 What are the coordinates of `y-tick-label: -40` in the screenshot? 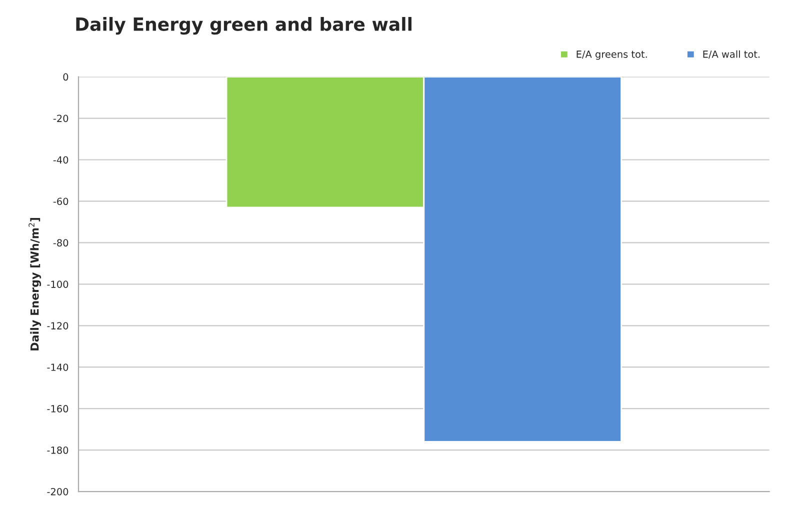 It's located at (60, 160).